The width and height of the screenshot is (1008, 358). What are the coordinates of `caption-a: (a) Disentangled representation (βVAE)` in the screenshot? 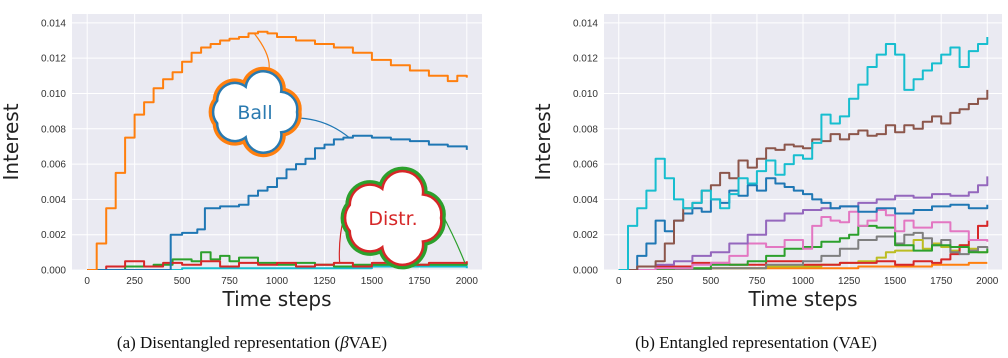 It's located at (252, 343).